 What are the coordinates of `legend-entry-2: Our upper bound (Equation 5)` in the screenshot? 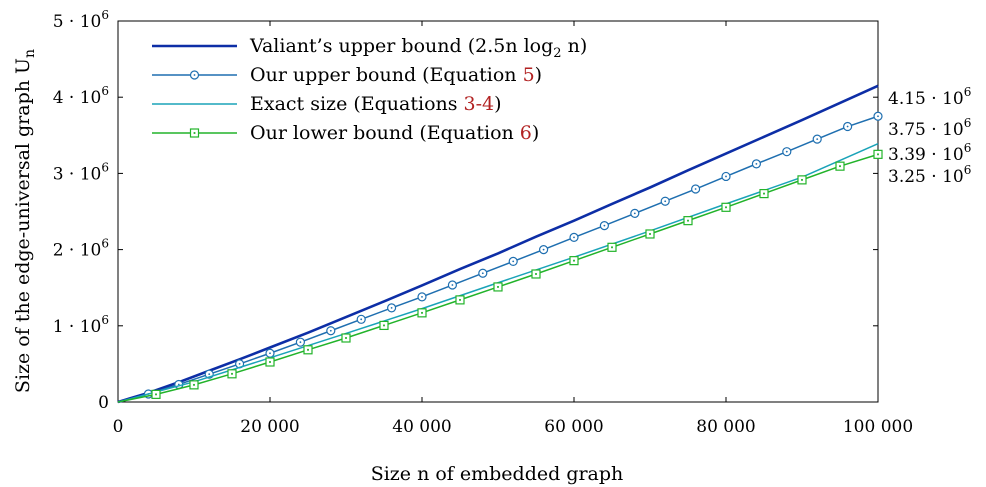 It's located at (396, 75).